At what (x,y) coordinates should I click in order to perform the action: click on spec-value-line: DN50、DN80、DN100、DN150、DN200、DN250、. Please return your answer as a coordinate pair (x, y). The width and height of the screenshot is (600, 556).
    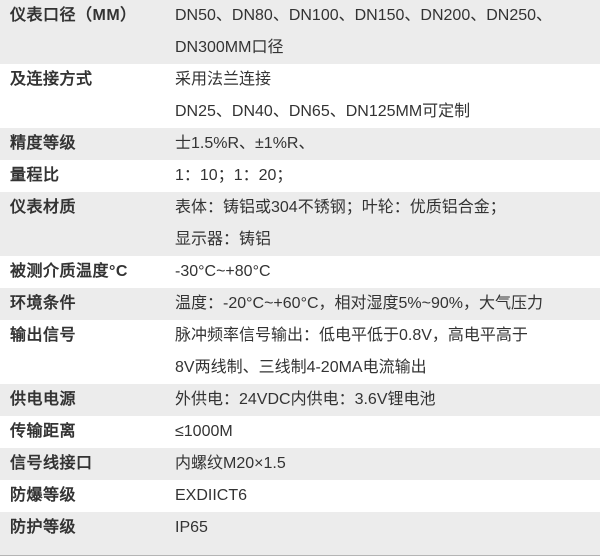
    Looking at the image, I should click on (364, 15).